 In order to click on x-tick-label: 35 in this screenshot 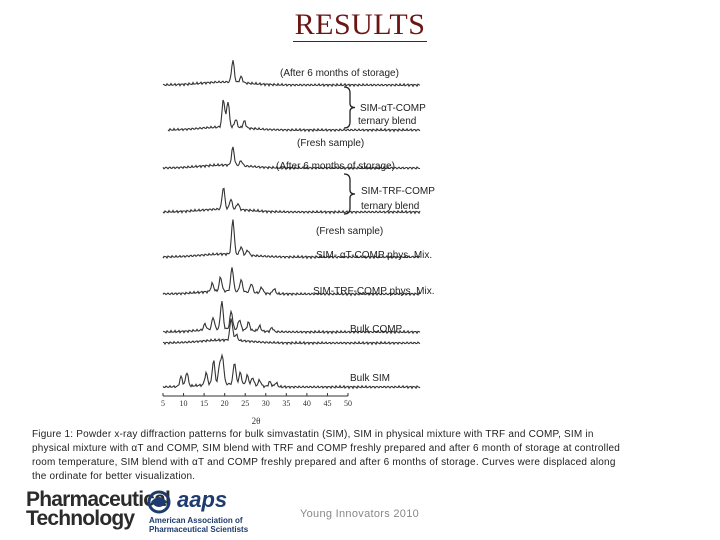, I will do `click(286, 403)`.